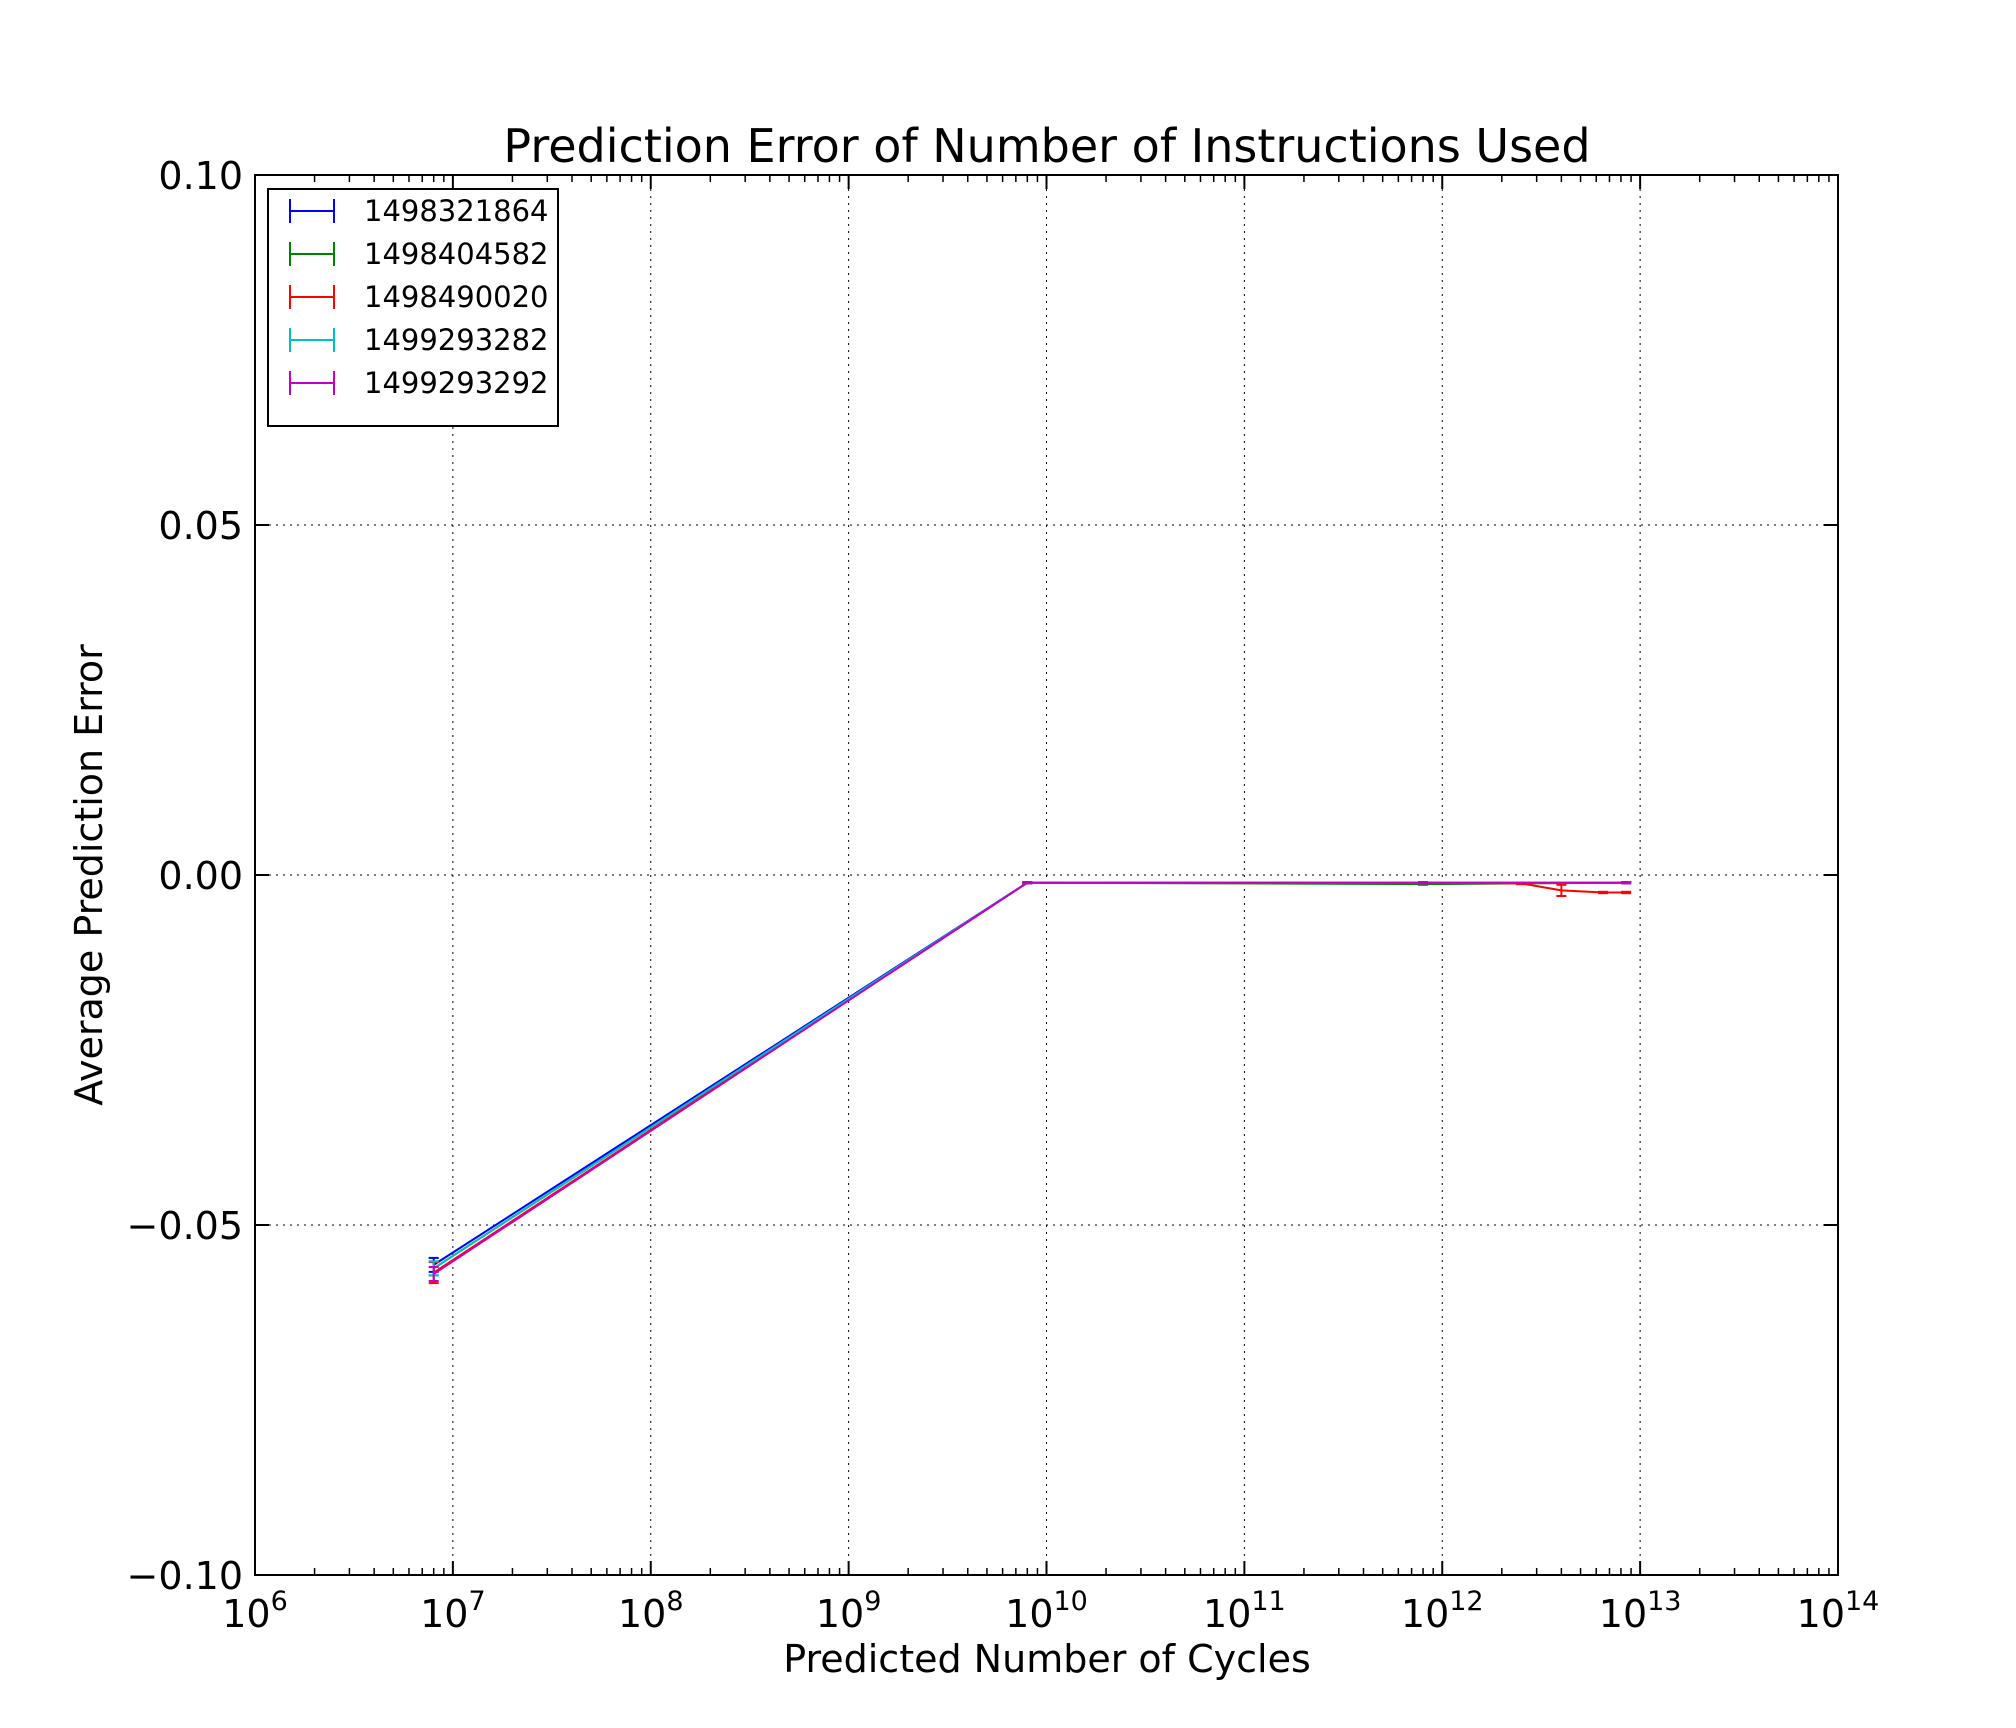  Describe the element at coordinates (456, 340) in the screenshot. I see `legend-label: 1499293282` at that location.